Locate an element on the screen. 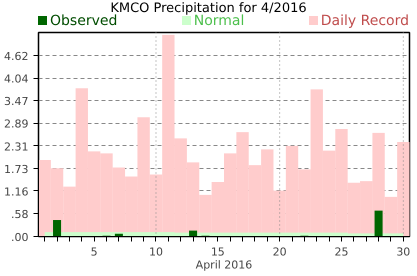 The image size is (417, 276). y-tick-label: 4.62 is located at coordinates (16, 56).